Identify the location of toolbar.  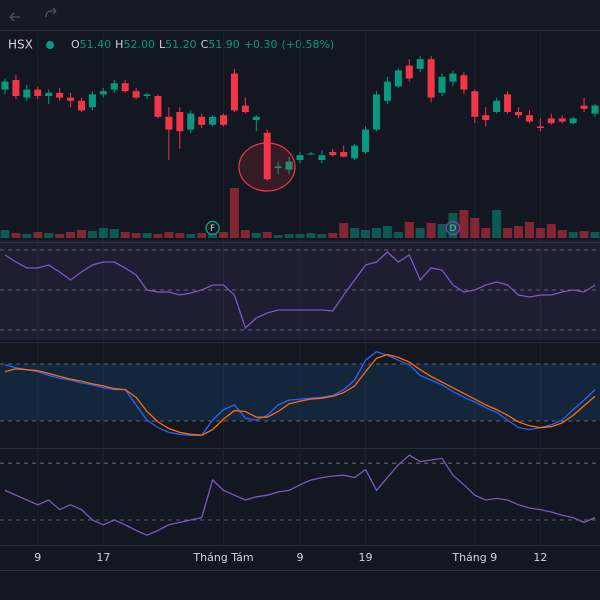
(300, 15).